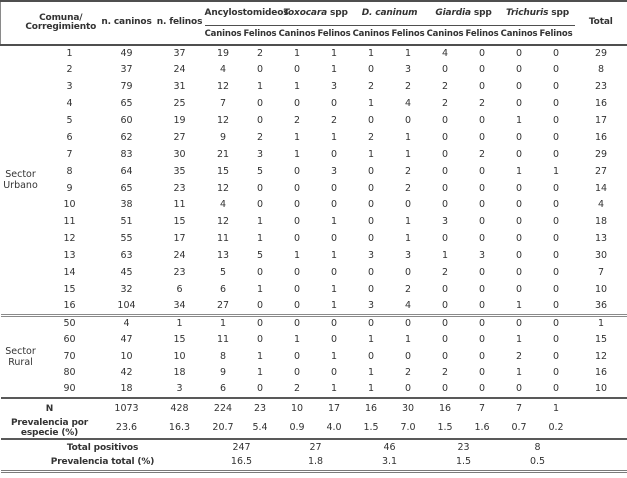 The height and width of the screenshot is (478, 627). Describe the element at coordinates (69, 222) in the screenshot. I see `comuna-cell: 11` at that location.